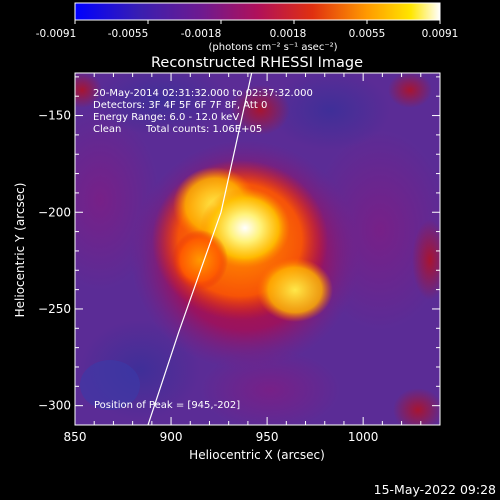  What do you see at coordinates (166, 117) in the screenshot?
I see `energy-range-annotation: Energy Range: 6.0 - 12.0 keV` at bounding box center [166, 117].